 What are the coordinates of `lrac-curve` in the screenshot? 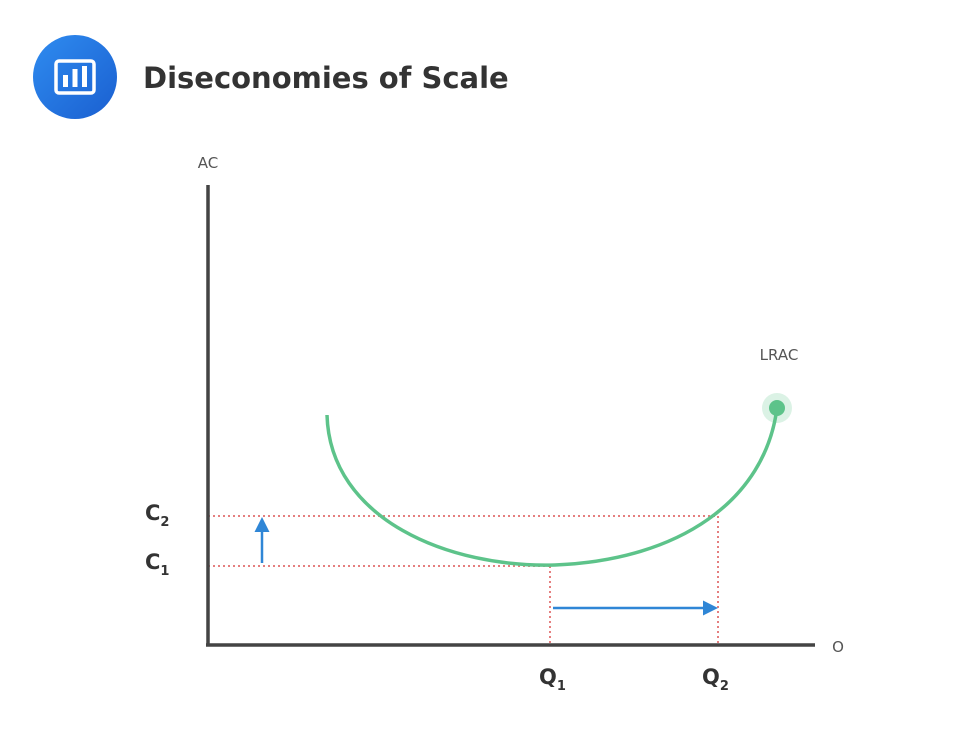 It's located at (552, 487).